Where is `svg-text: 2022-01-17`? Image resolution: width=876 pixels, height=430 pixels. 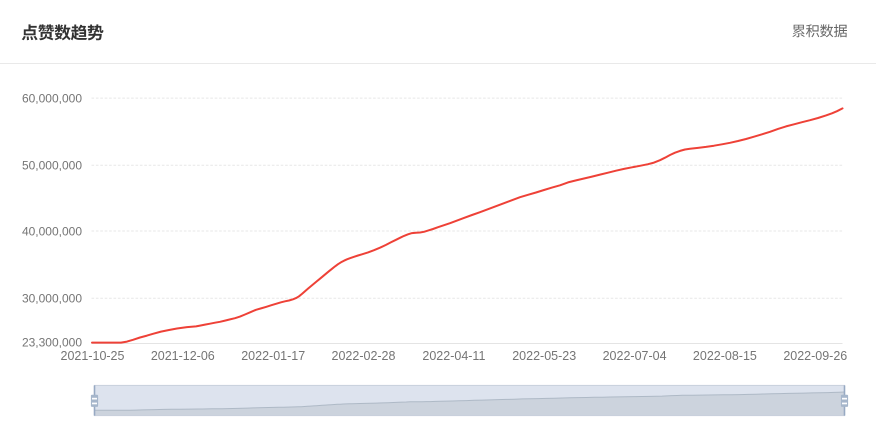
svg-text: 2022-01-17 is located at coordinates (273, 356).